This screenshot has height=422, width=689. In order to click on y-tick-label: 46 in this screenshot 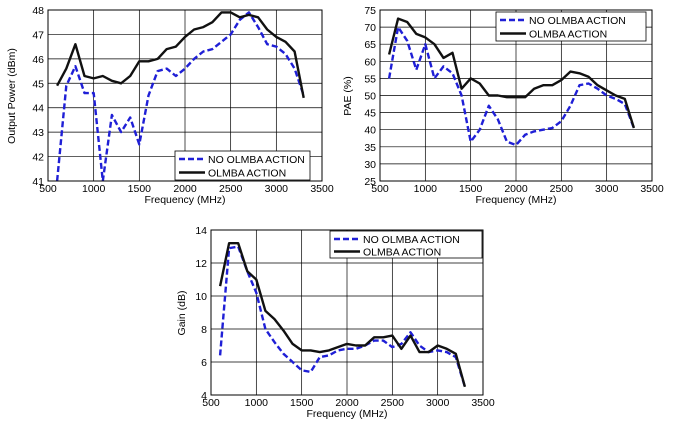, I will do `click(38, 60)`.